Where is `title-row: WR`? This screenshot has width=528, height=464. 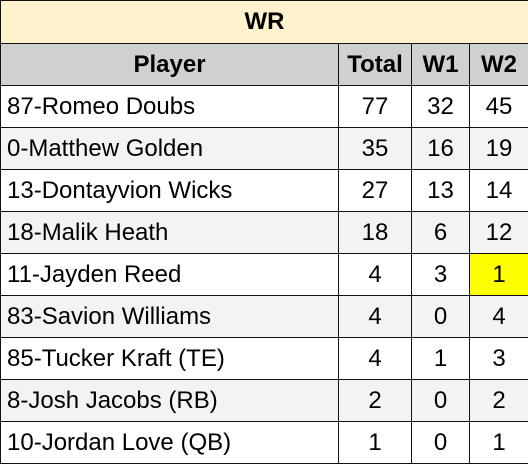
title-row: WR is located at coordinates (264, 22).